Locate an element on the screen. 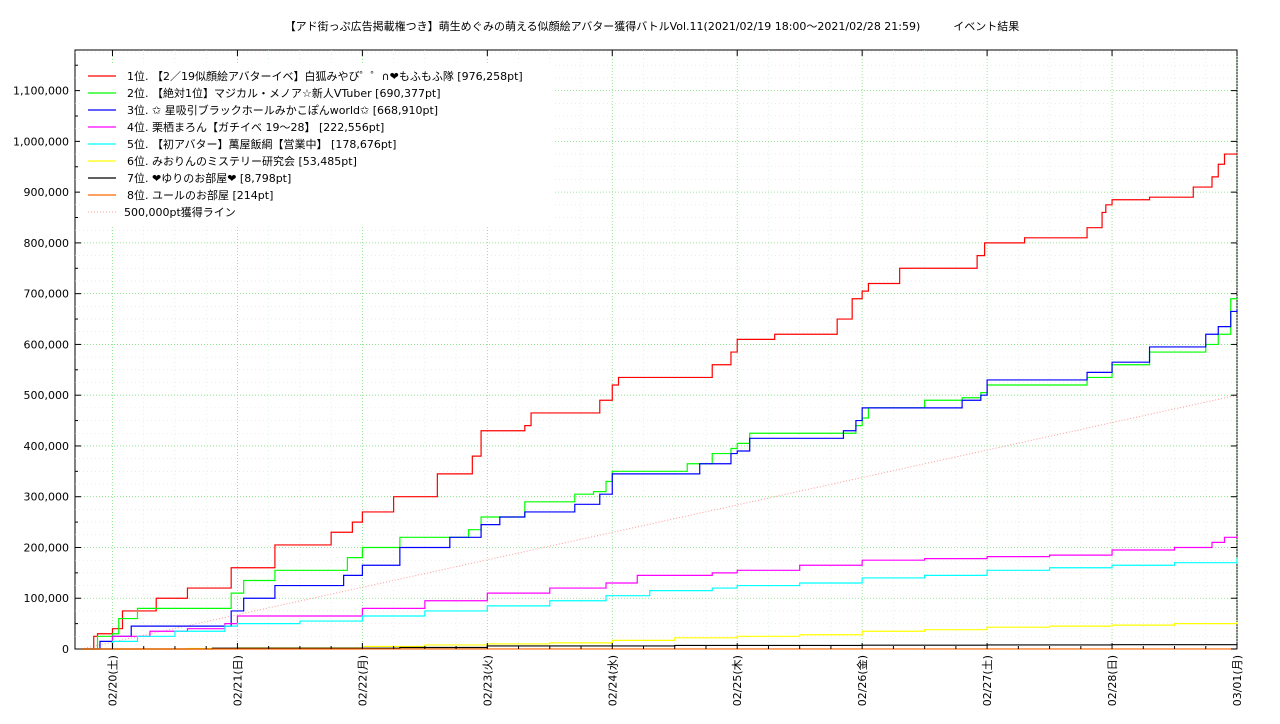 This screenshot has width=1280, height=724. y-tick-label: 600,000 is located at coordinates (47, 344).